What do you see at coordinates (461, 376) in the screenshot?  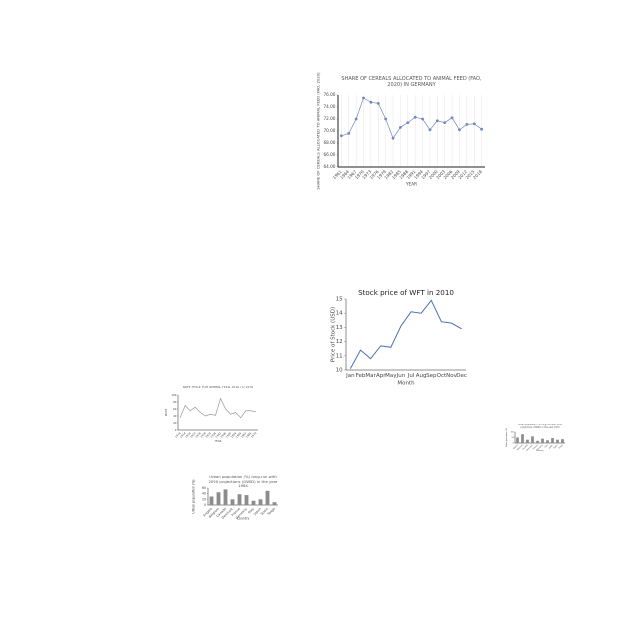 I see `x-tick-label: Dec` at bounding box center [461, 376].